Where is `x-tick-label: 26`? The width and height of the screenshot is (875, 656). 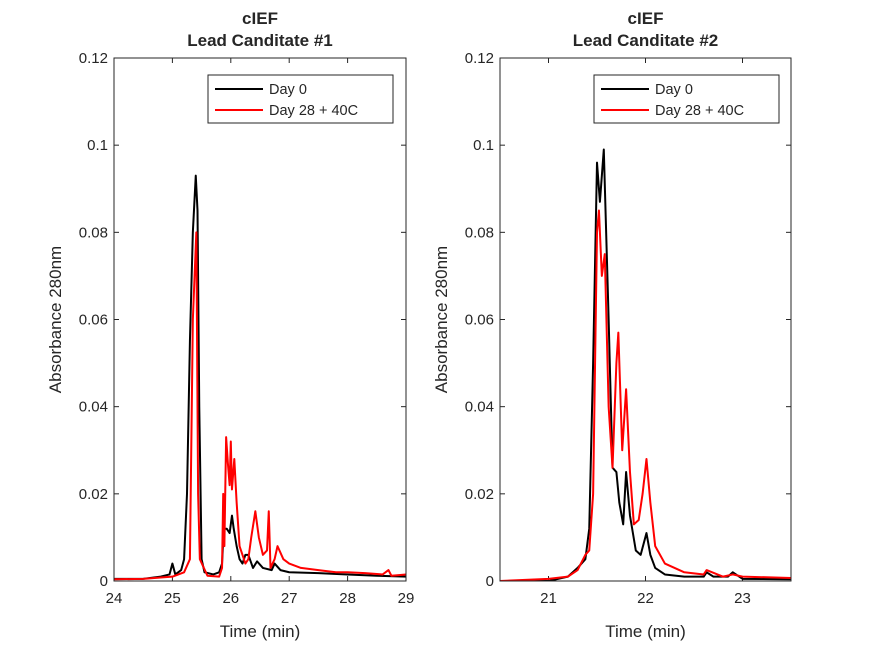 x-tick-label: 26 is located at coordinates (230, 598).